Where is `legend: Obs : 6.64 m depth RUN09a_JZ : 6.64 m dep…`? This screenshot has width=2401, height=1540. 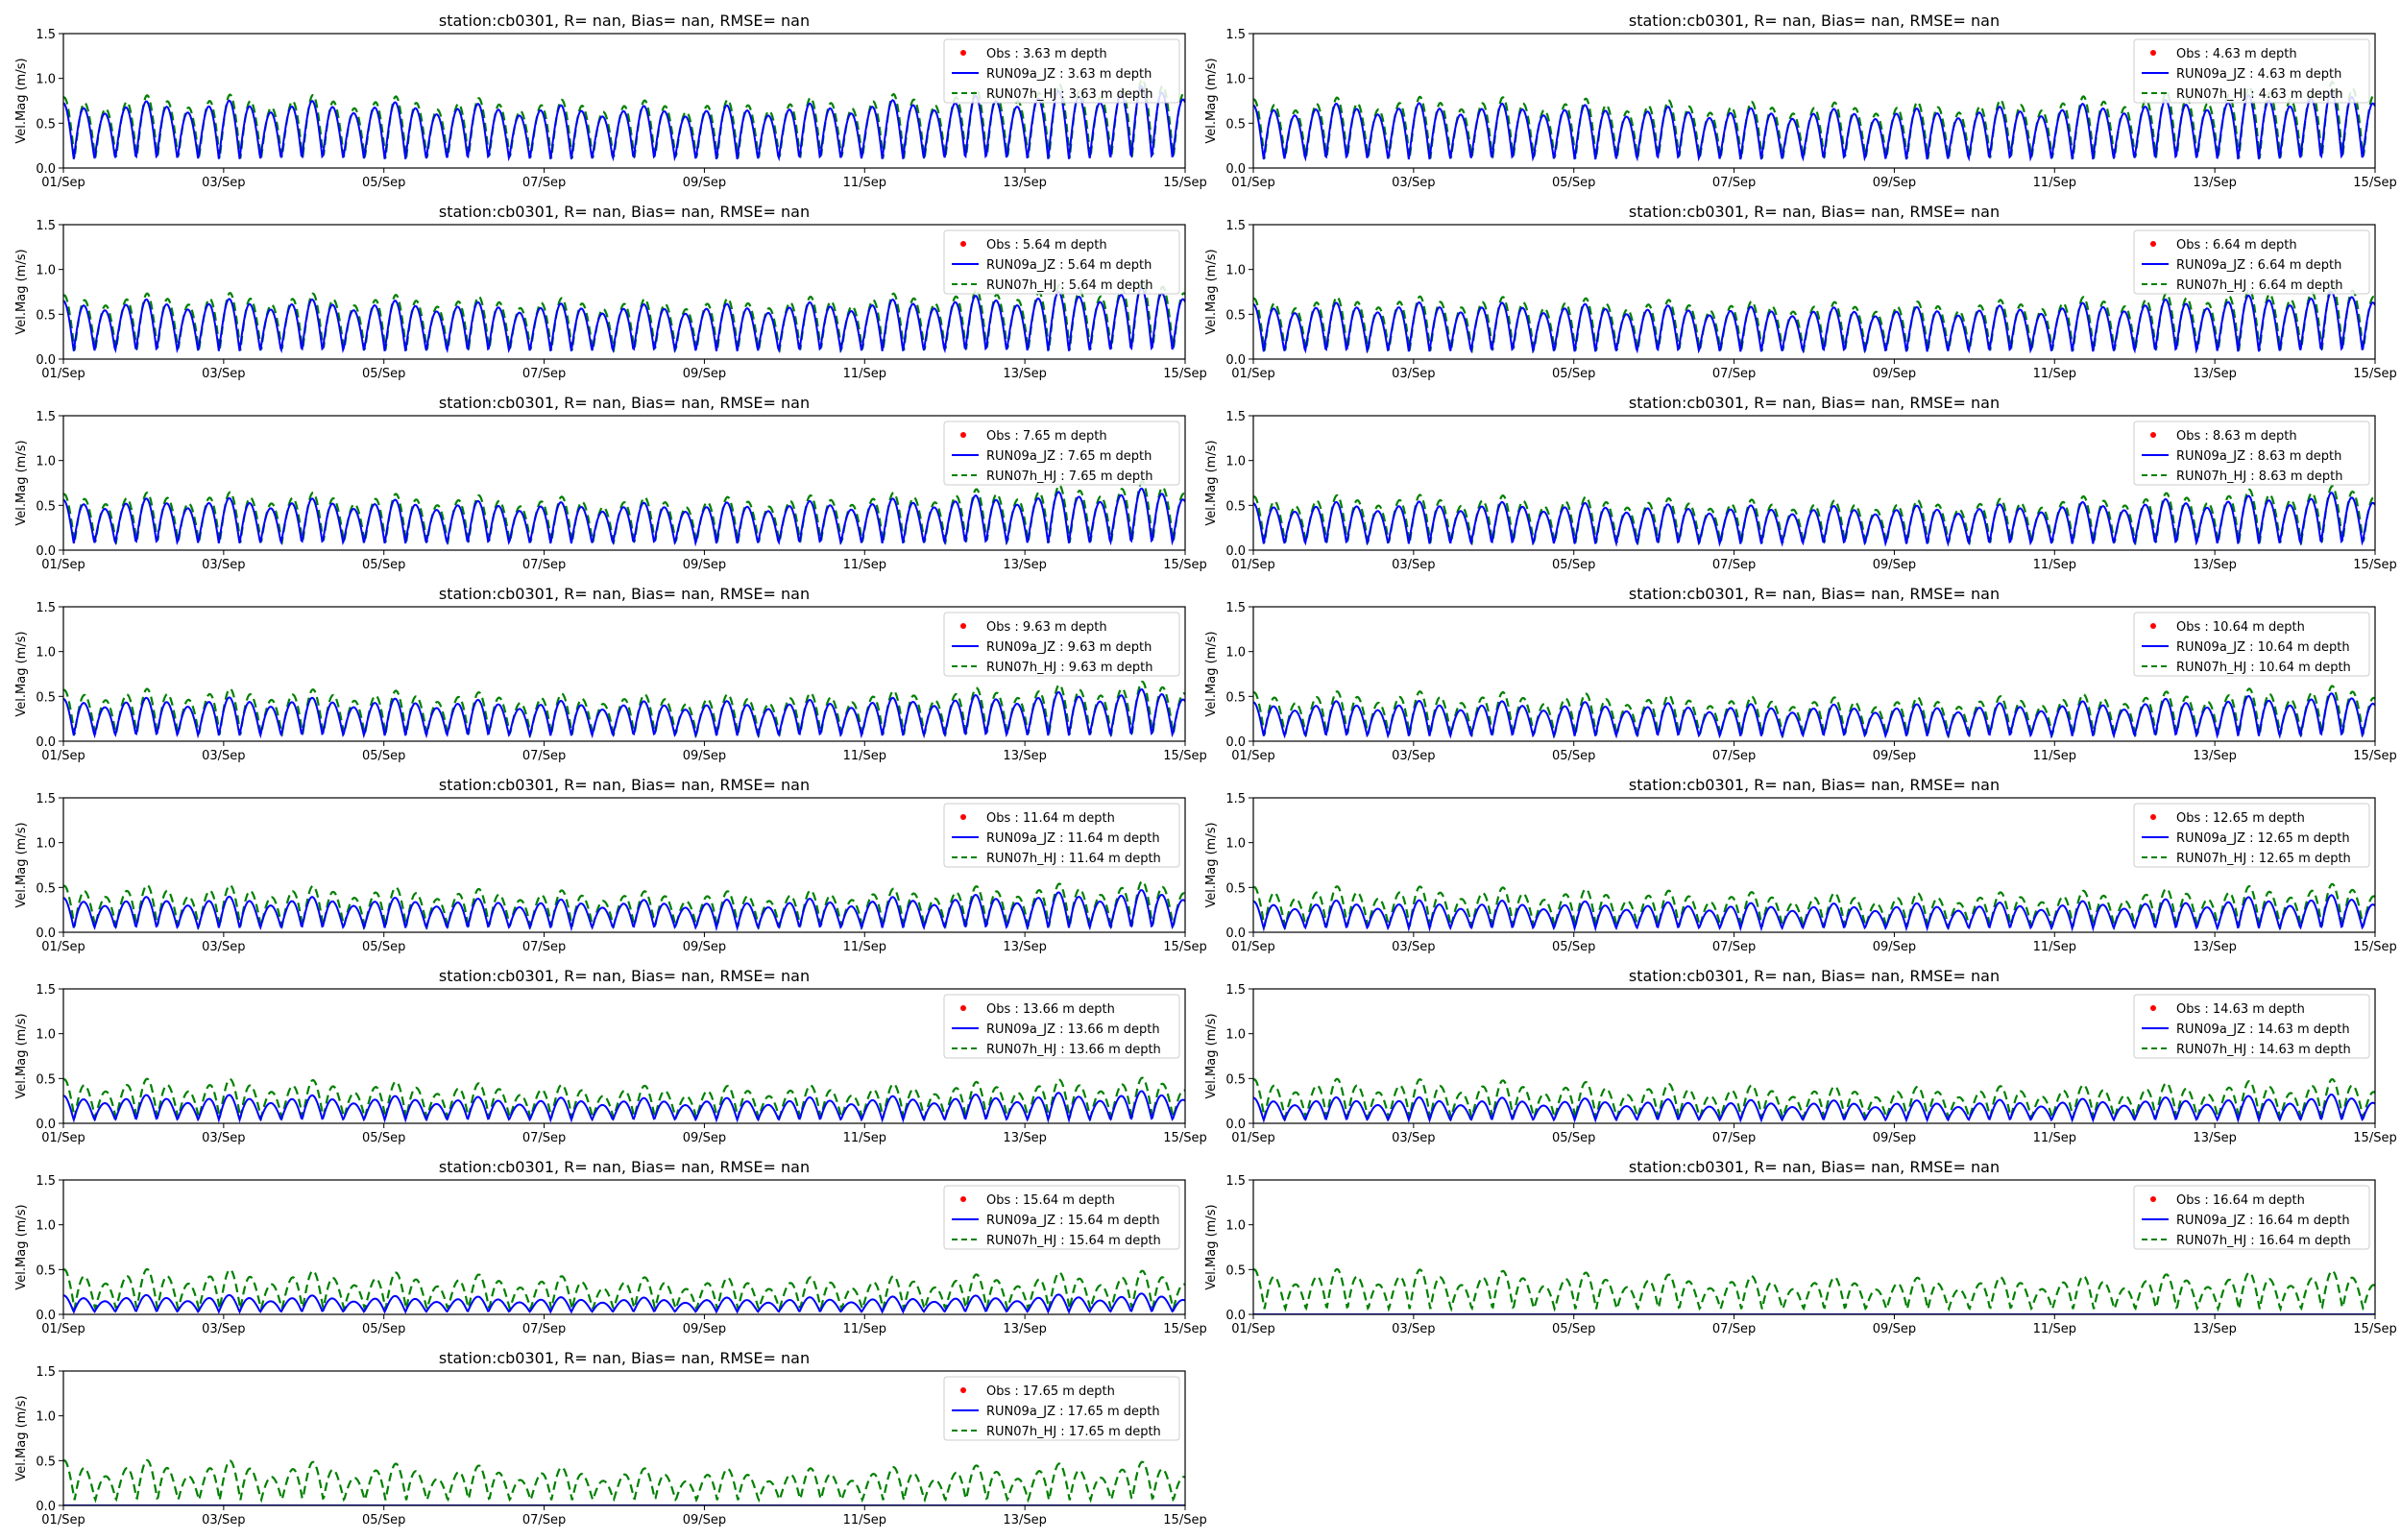 legend: Obs : 6.64 m depth RUN09a_JZ : 6.64 m dep… is located at coordinates (2251, 262).